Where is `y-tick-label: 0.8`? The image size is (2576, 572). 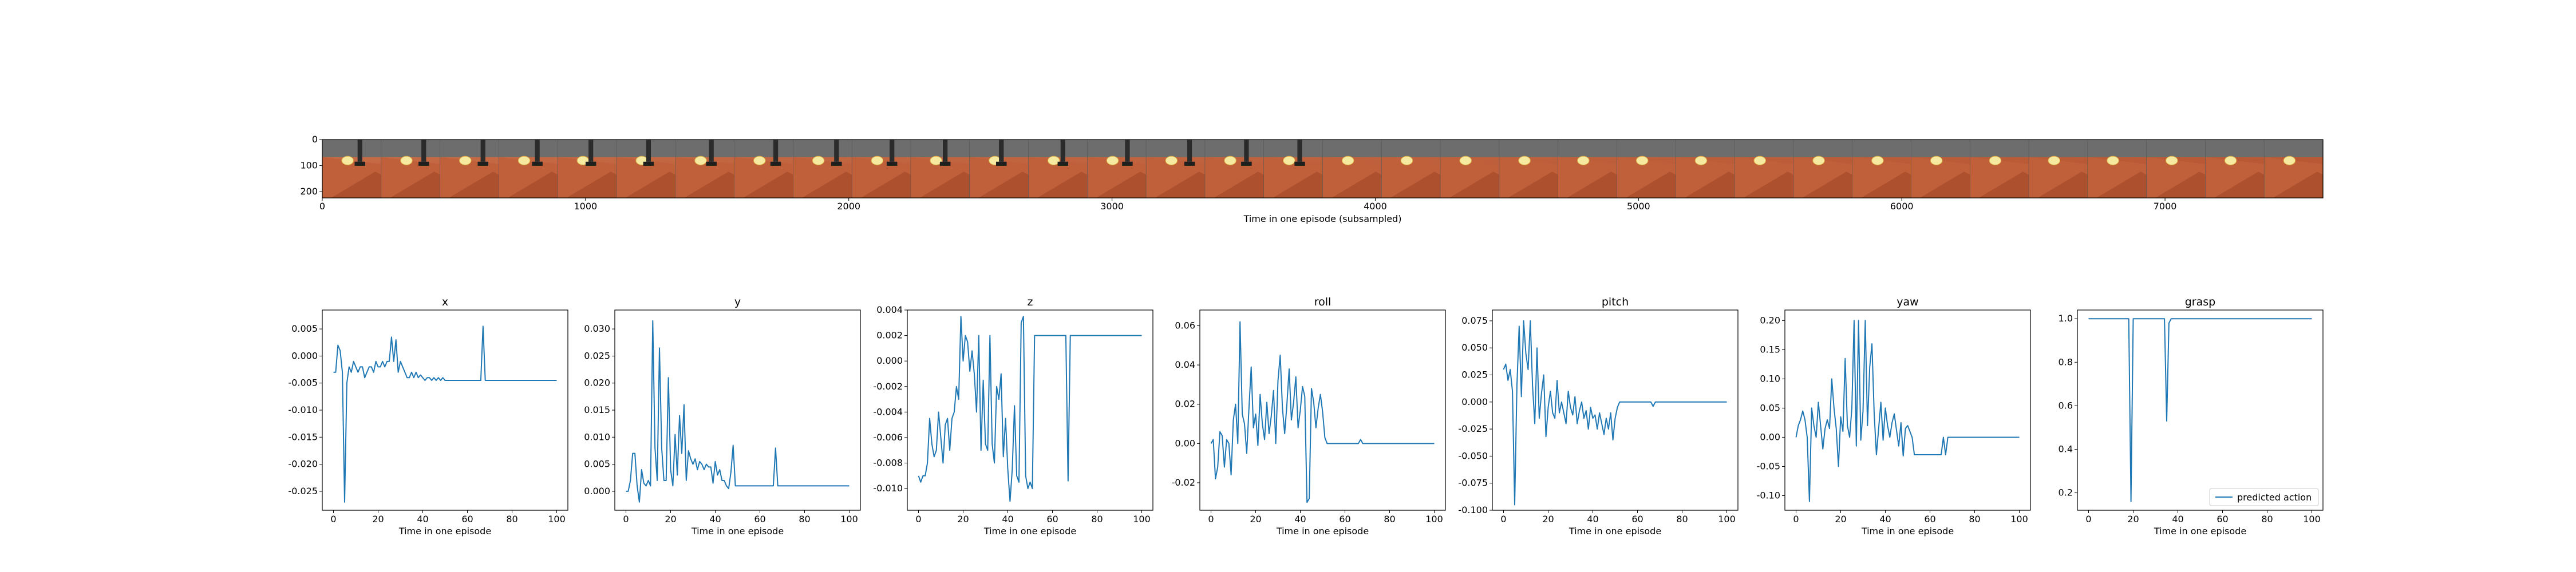
y-tick-label: 0.8 is located at coordinates (2066, 361).